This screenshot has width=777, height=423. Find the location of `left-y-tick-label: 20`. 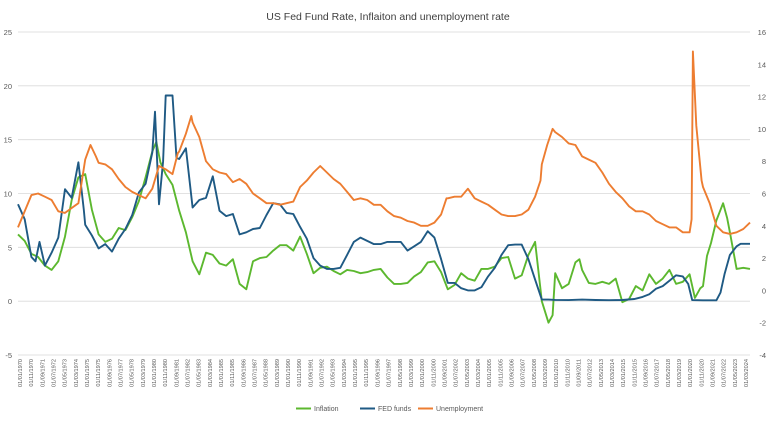

left-y-tick-label: 20 is located at coordinates (8, 86).